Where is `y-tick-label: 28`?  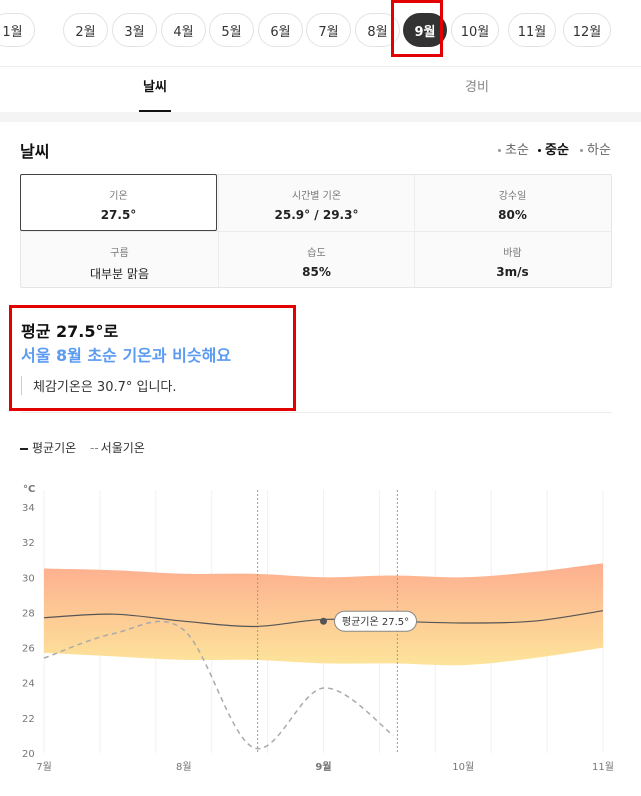 y-tick-label: 28 is located at coordinates (28, 613).